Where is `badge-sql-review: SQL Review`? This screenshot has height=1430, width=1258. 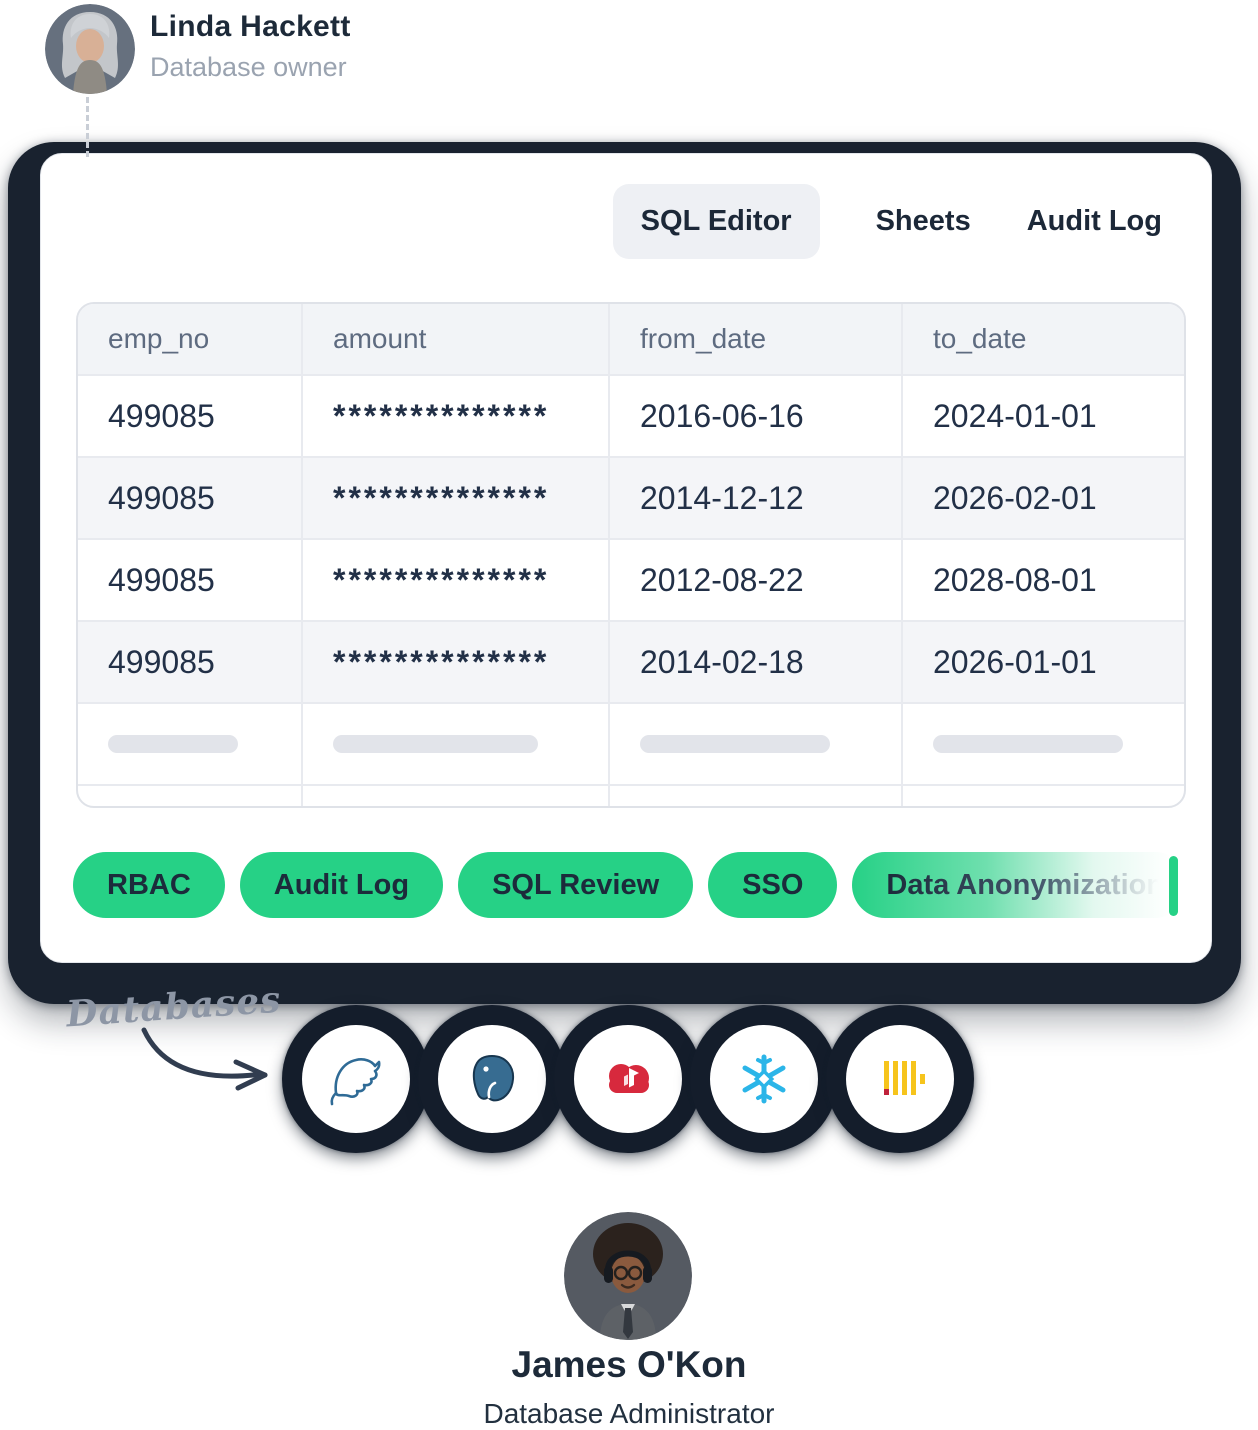 badge-sql-review: SQL Review is located at coordinates (576, 885).